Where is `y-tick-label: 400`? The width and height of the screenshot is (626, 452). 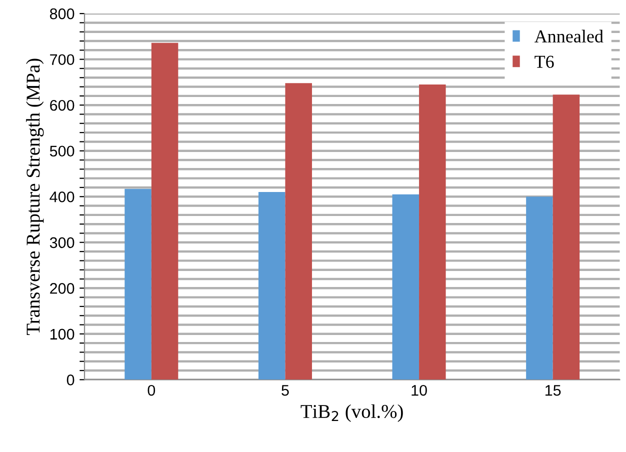
y-tick-label: 400 is located at coordinates (62, 196).